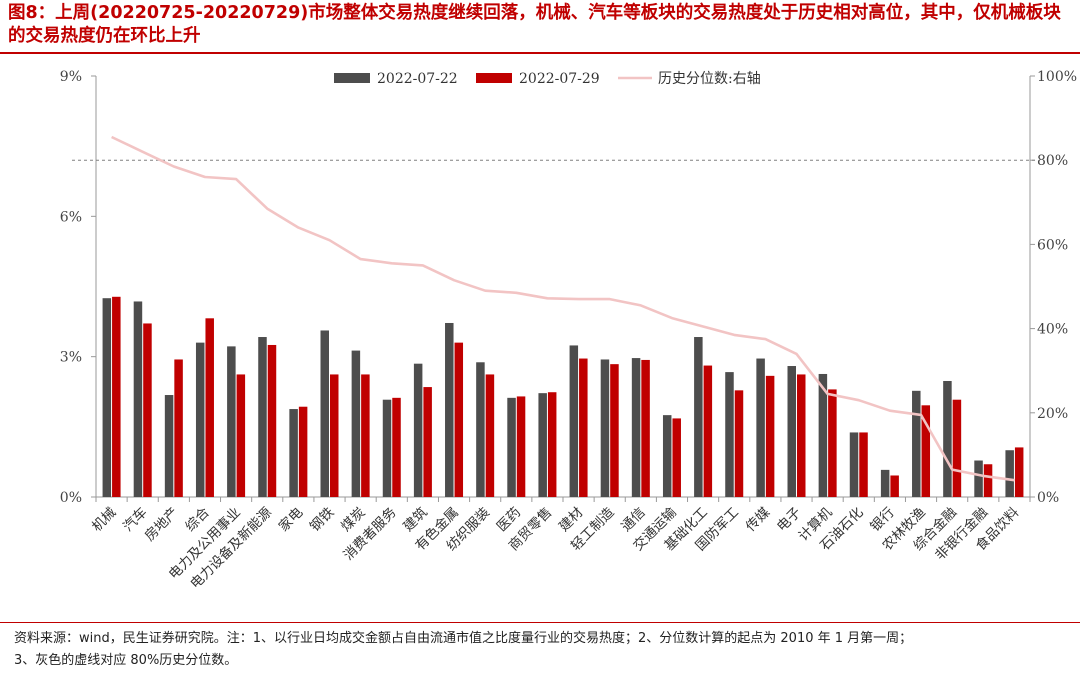 Image resolution: width=1080 pixels, height=678 pixels. Describe the element at coordinates (559, 79) in the screenshot. I see `legend-label-2022-07-29: 2022-07-29` at that location.